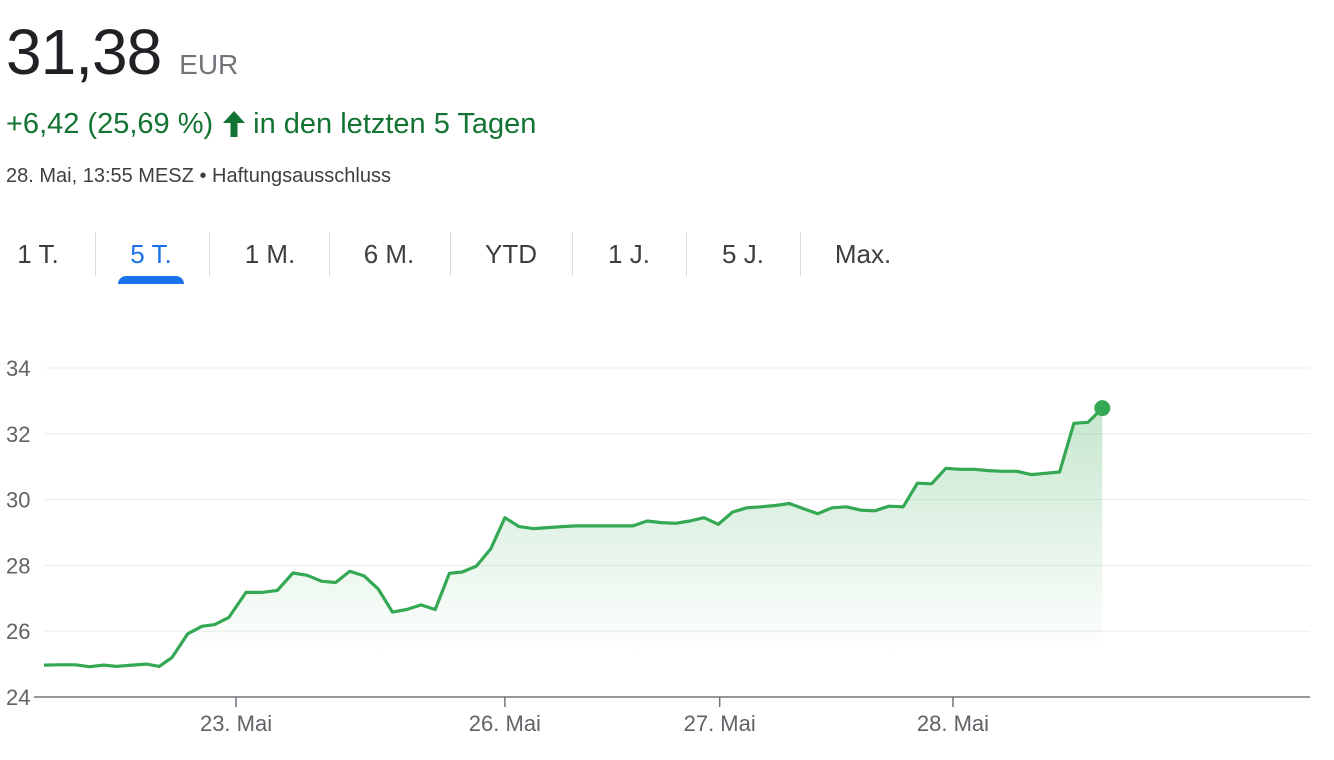  Describe the element at coordinates (953, 723) in the screenshot. I see `x-tick-label: 28. Mai` at that location.